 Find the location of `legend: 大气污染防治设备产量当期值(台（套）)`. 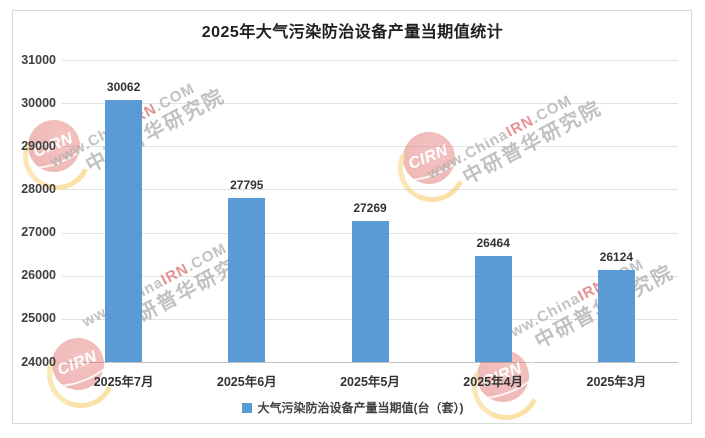

legend: 大气污染防治设备产量当期值(台（套）) is located at coordinates (352, 407).